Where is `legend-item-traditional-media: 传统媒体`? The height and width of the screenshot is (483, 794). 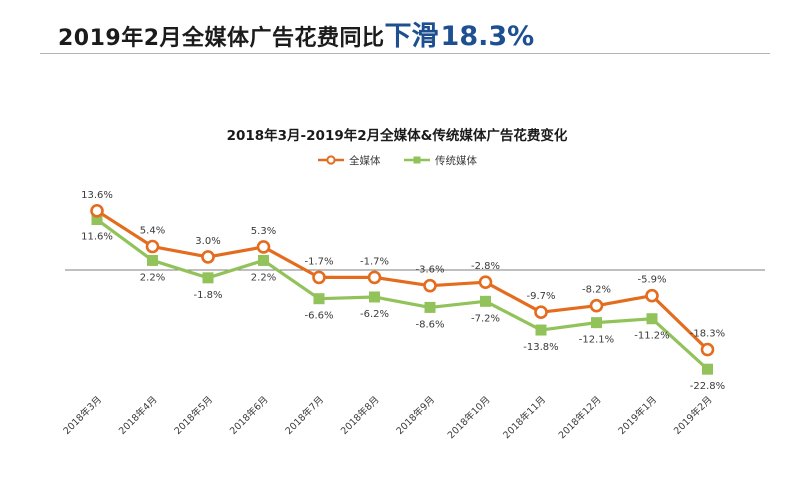 legend-item-traditional-media: 传统媒体 is located at coordinates (440, 160).